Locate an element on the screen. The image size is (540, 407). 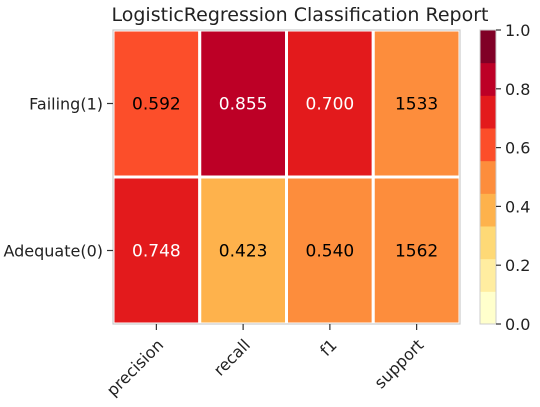
x-tick-label: f1 is located at coordinates (328, 347).